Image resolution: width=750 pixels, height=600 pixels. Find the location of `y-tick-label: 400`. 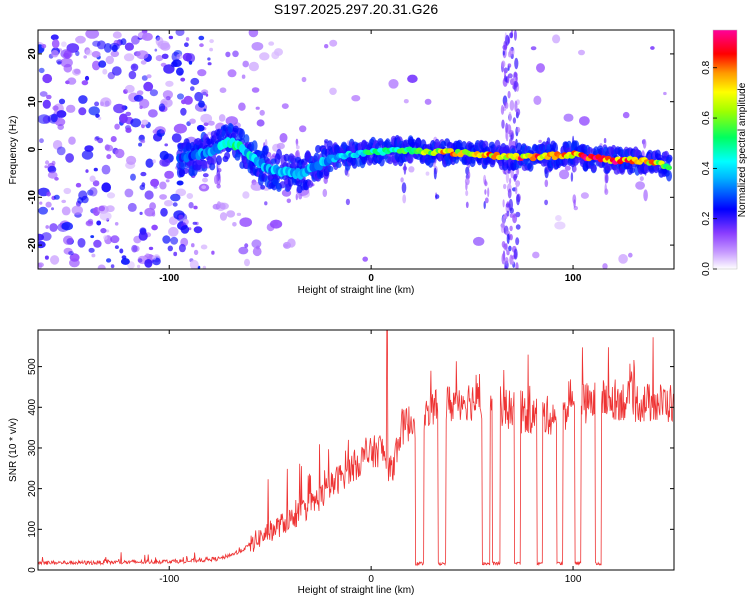

y-tick-label: 400 is located at coordinates (32, 407).